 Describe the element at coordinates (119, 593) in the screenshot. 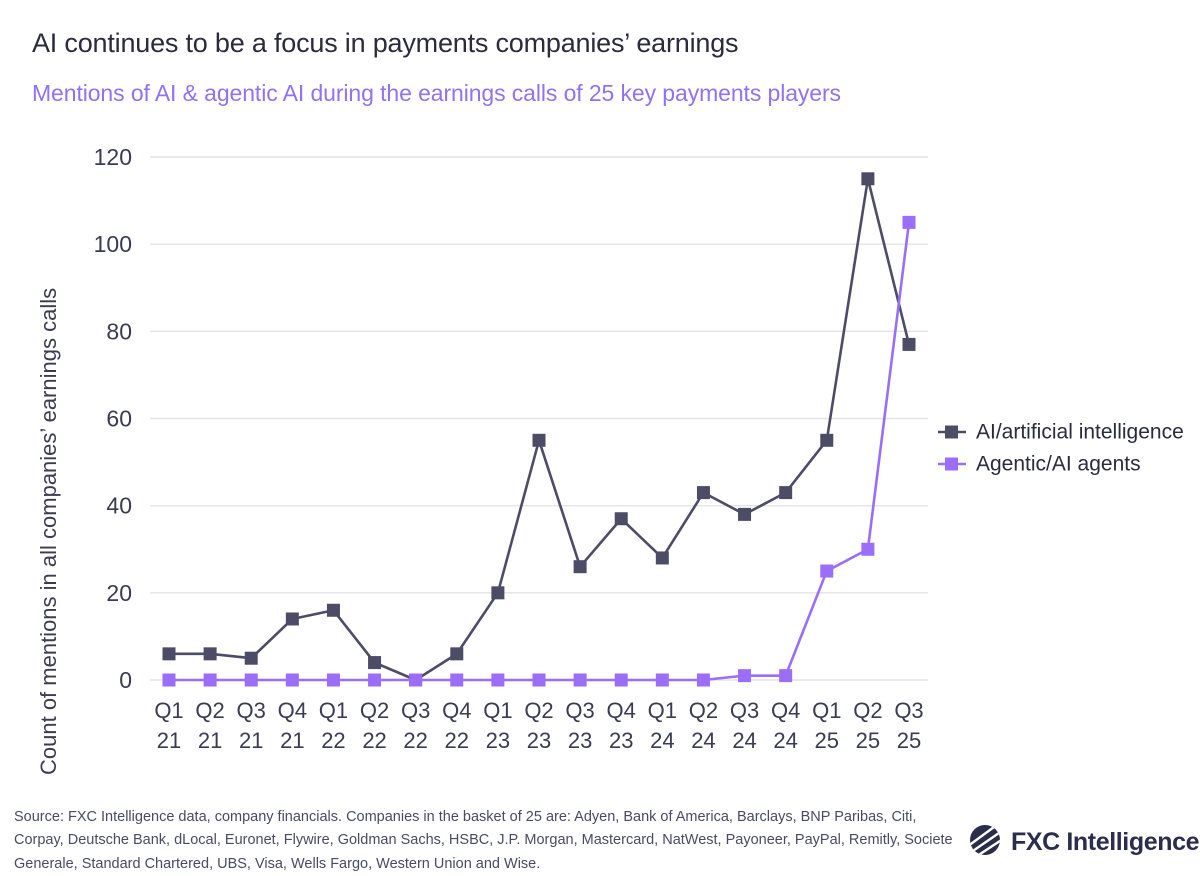

I see `y-tick-label: 20` at that location.